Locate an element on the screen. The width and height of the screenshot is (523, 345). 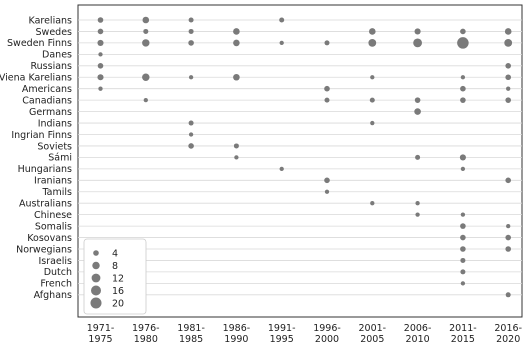
y-tick-label: Afghans is located at coordinates (53, 295).